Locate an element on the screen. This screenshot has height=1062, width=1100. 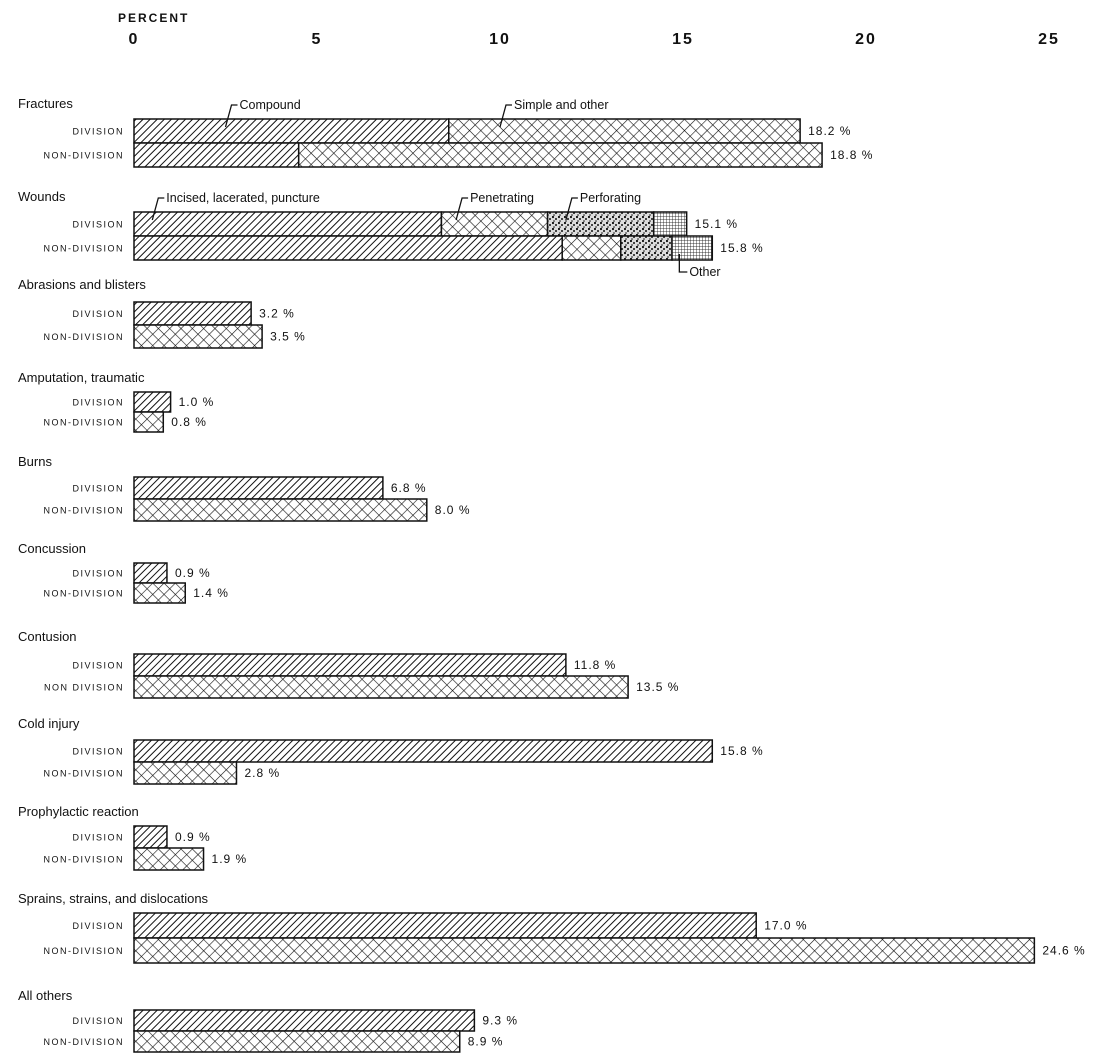
category-label: Prophylactic reaction is located at coordinates (78, 811).